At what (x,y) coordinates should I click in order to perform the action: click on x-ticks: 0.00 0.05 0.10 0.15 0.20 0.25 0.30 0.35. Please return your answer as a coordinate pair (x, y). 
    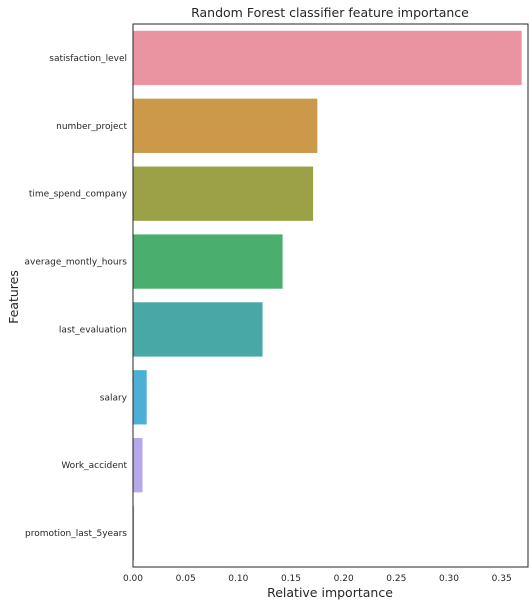
    Looking at the image, I should click on (317, 579).